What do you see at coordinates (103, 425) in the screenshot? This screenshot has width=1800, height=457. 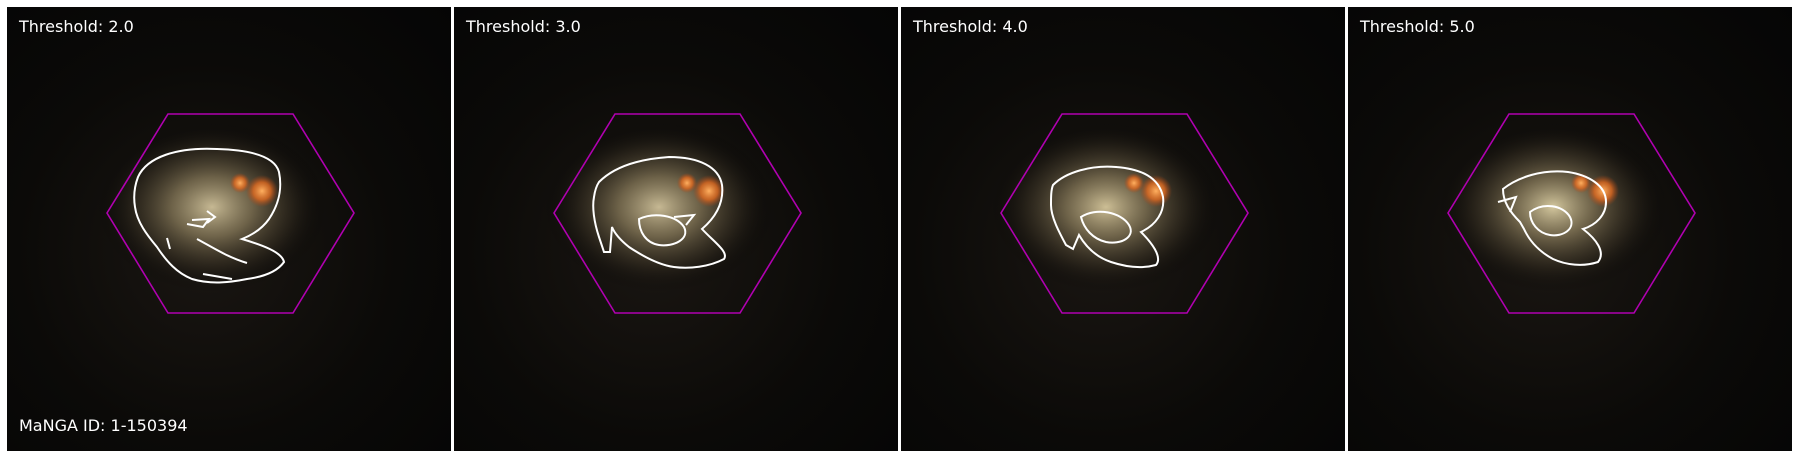 I see `manga-id-label: MaNGA ID: 1-150394` at bounding box center [103, 425].